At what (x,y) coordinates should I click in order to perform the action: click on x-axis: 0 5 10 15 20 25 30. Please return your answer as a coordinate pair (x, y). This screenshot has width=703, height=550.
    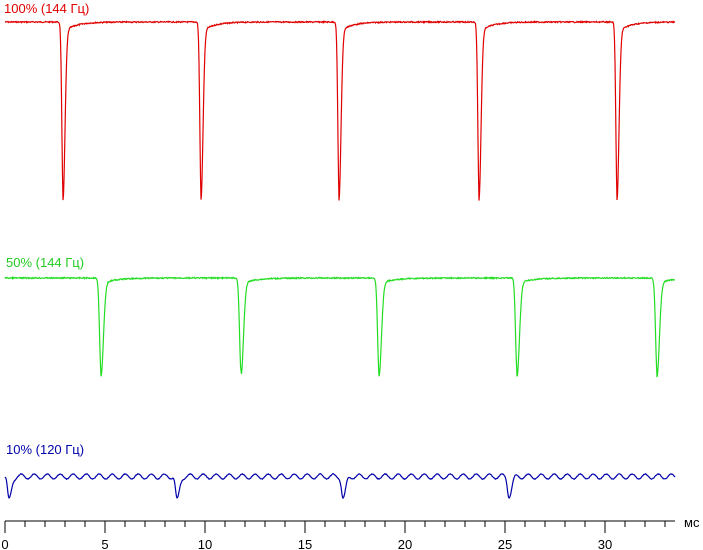
    Looking at the image, I should click on (338, 535).